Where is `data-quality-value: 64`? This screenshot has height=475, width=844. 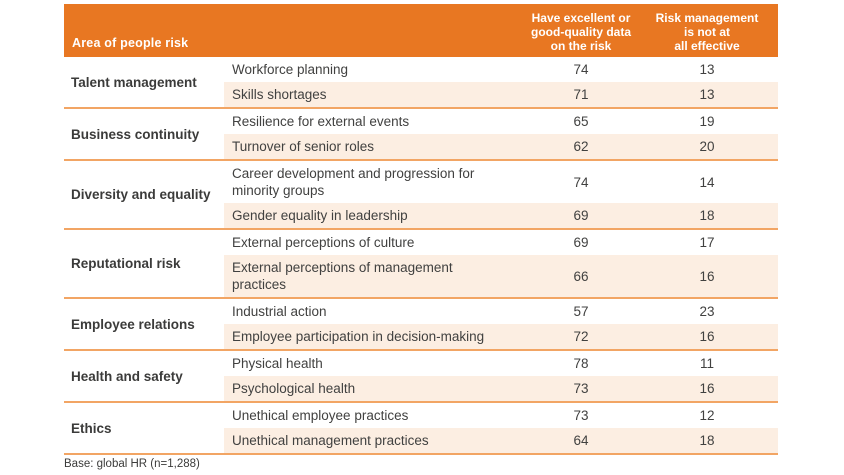
data-quality-value: 64 is located at coordinates (581, 440).